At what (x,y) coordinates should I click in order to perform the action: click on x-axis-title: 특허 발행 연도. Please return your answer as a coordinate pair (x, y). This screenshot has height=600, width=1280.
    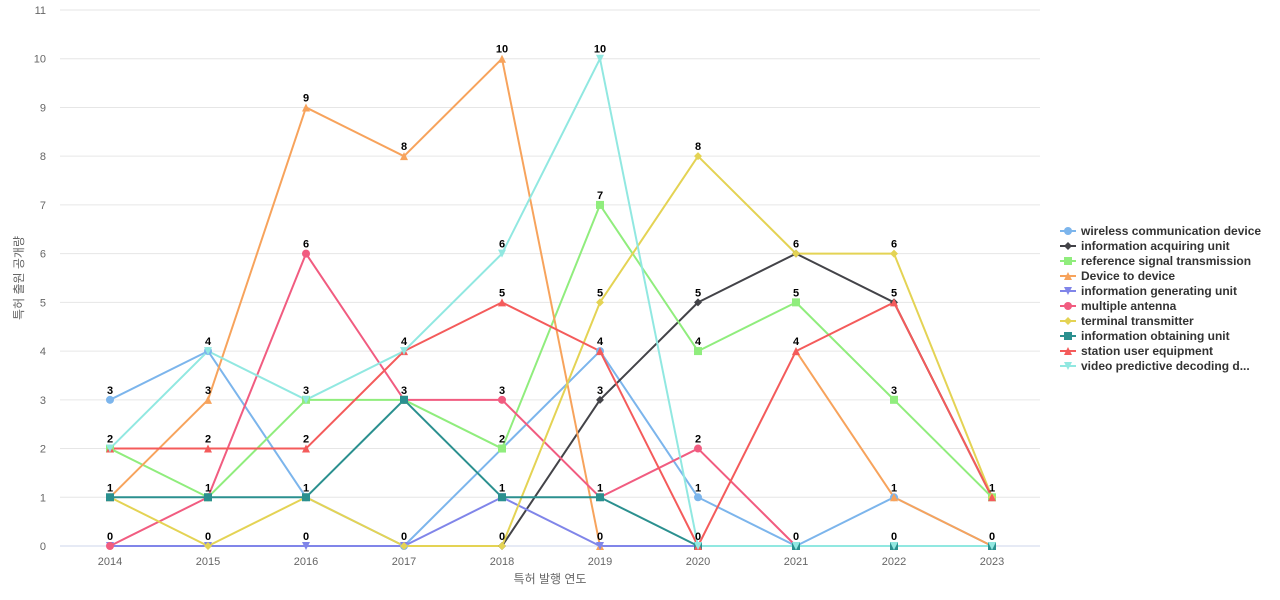
    Looking at the image, I should click on (550, 578).